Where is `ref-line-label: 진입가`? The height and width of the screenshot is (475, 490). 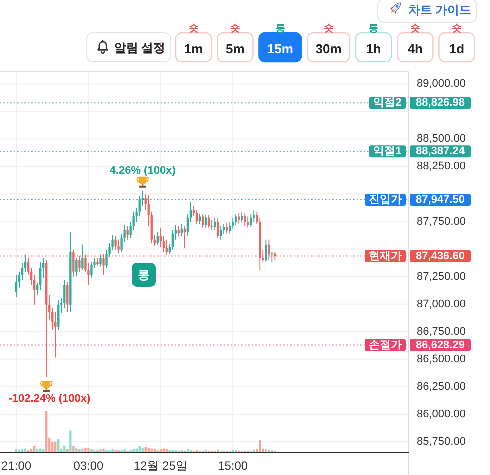
ref-line-label: 진입가 is located at coordinates (385, 200).